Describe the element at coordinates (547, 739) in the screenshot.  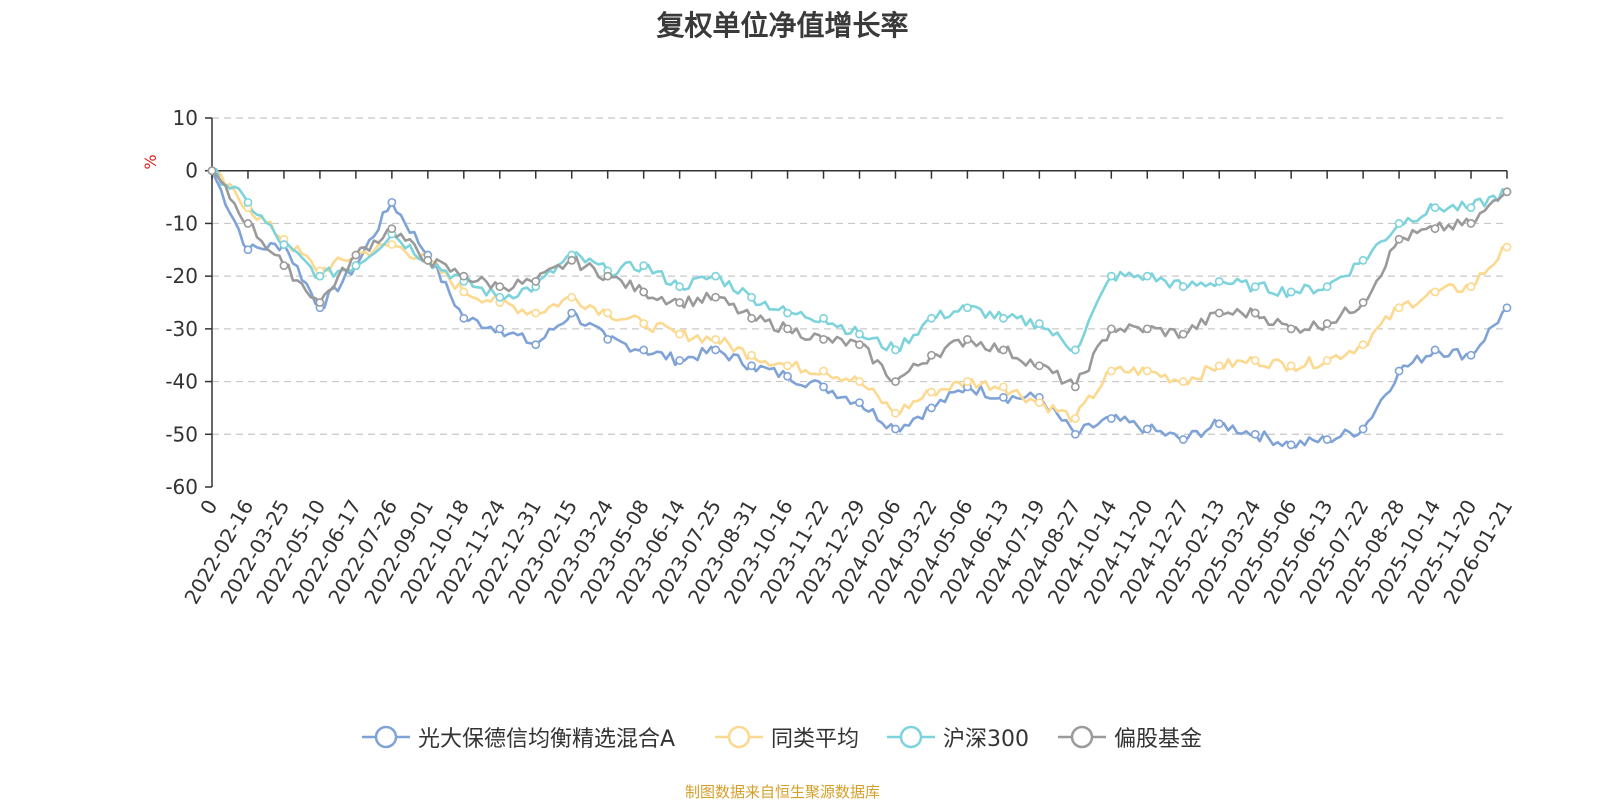
I see `legend-label: 光大保德信均衡精选混合A` at that location.